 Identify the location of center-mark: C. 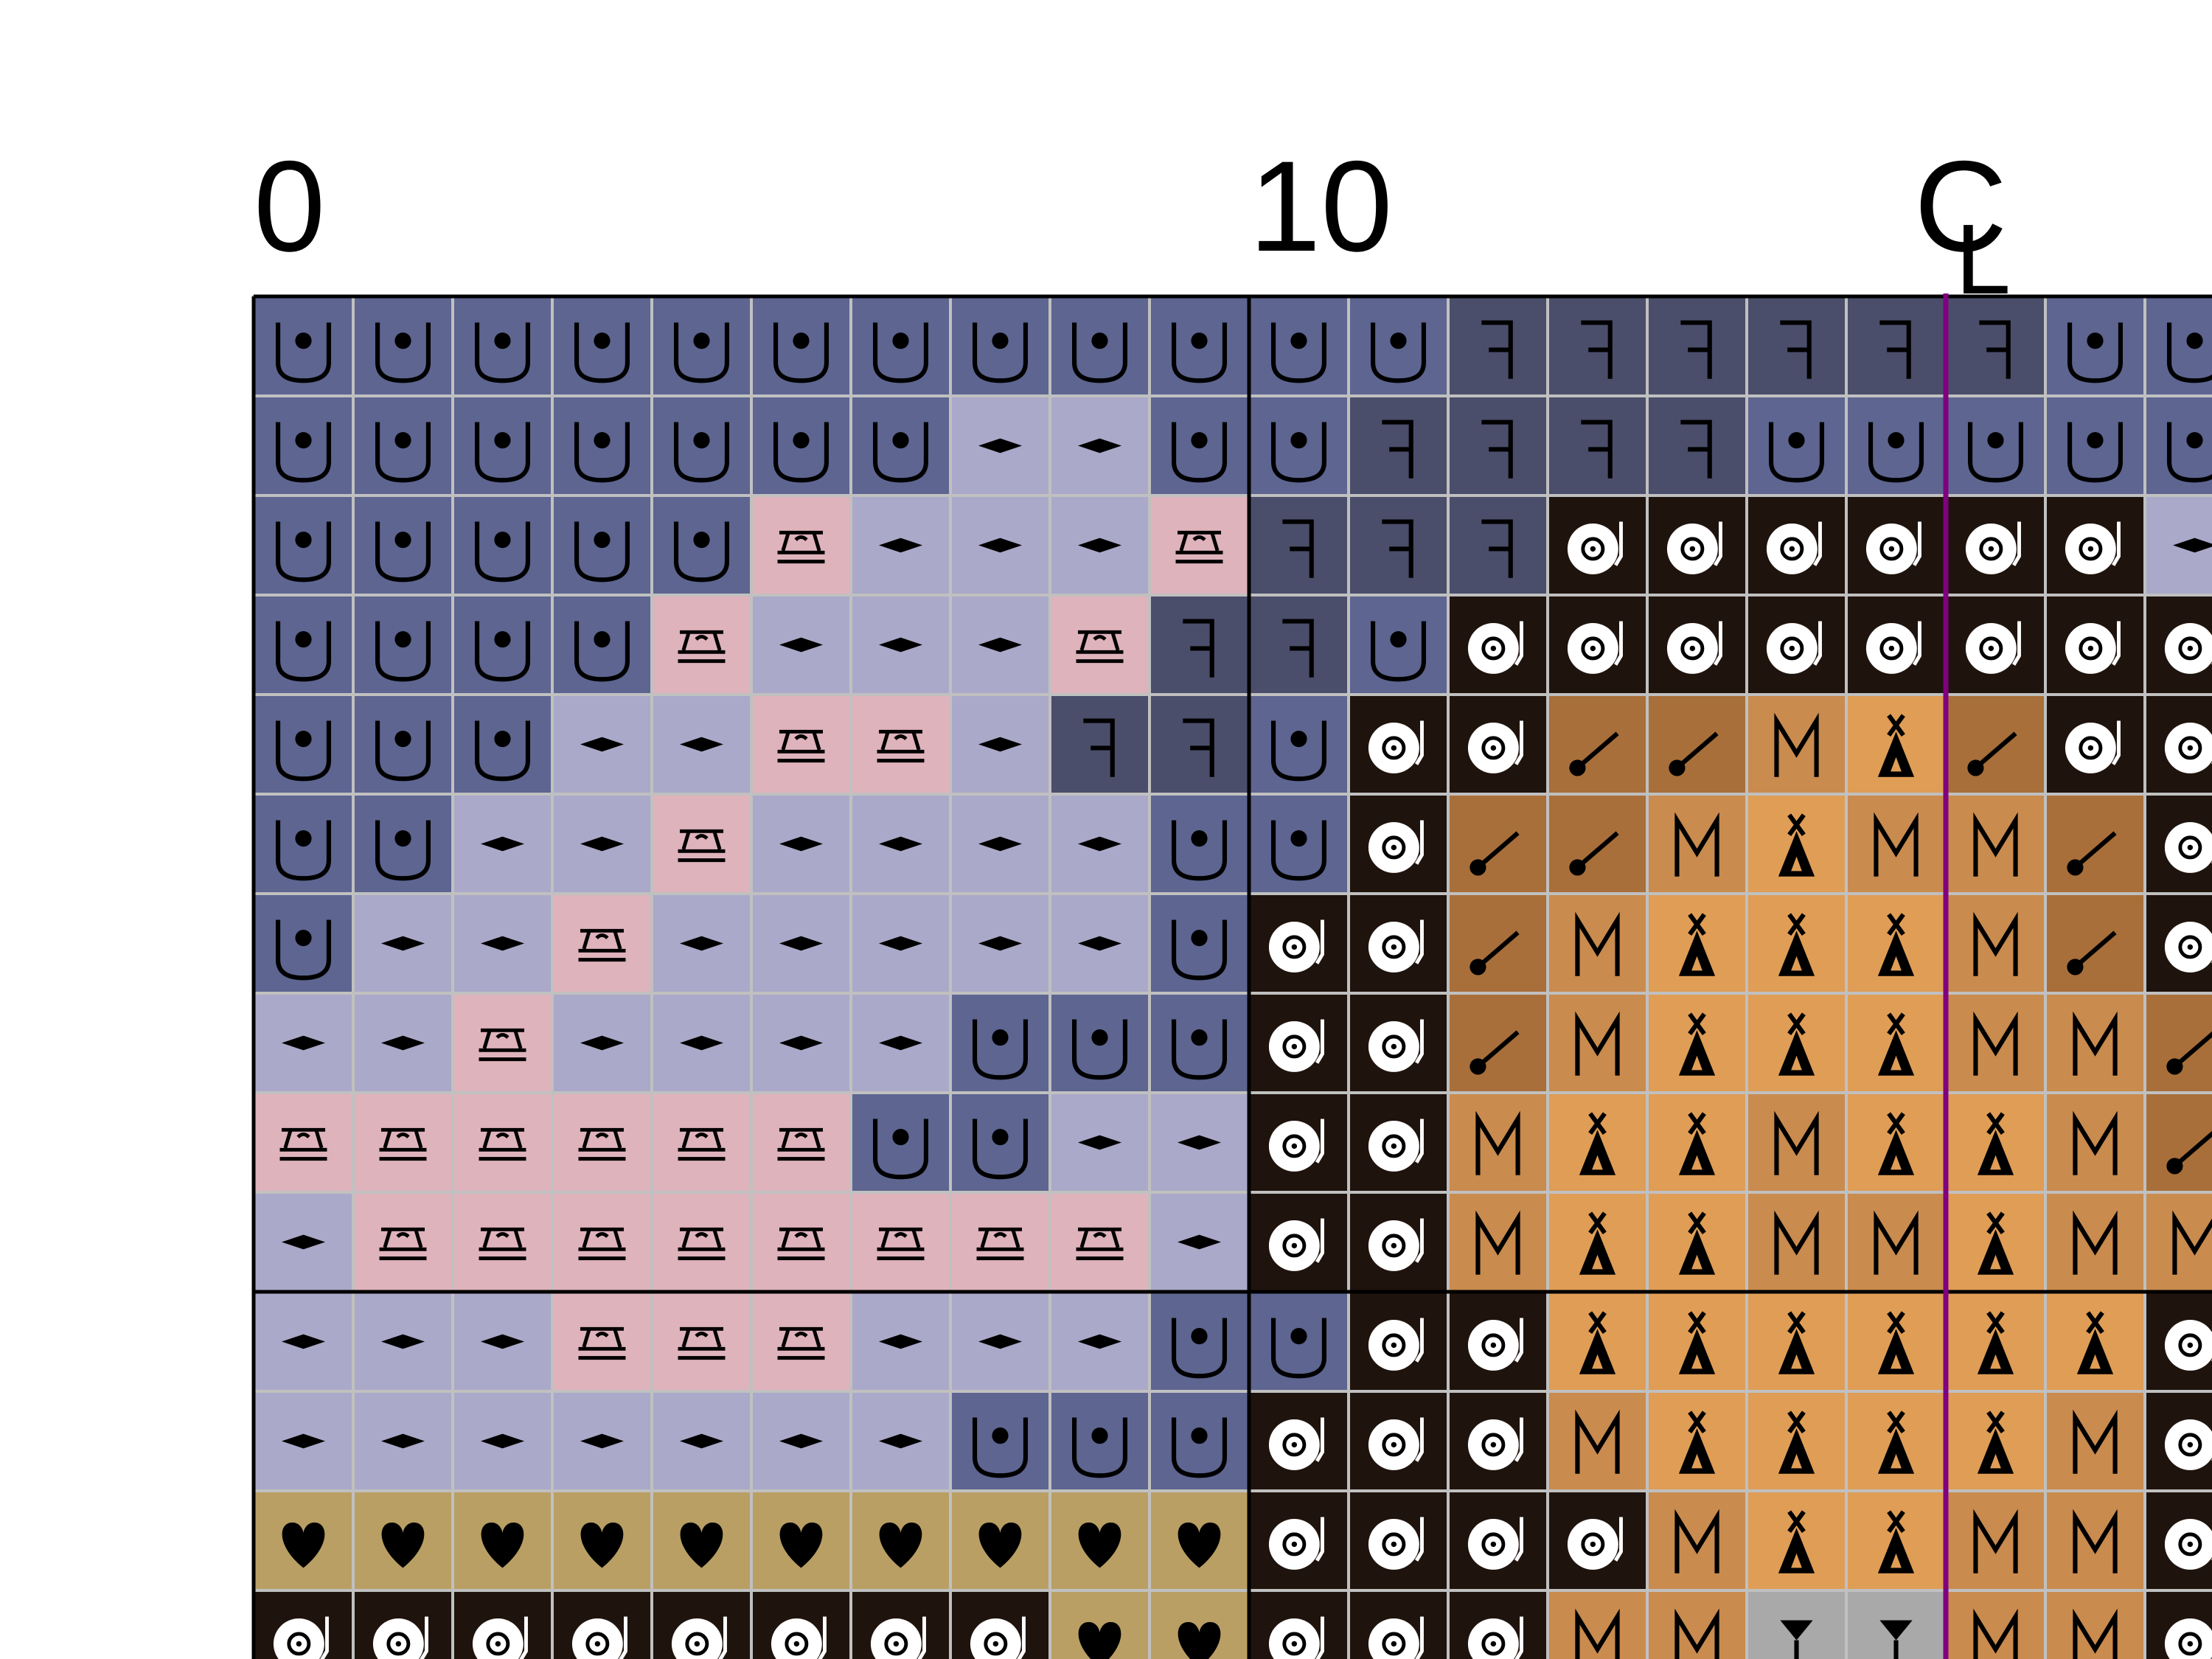
(1960, 207).